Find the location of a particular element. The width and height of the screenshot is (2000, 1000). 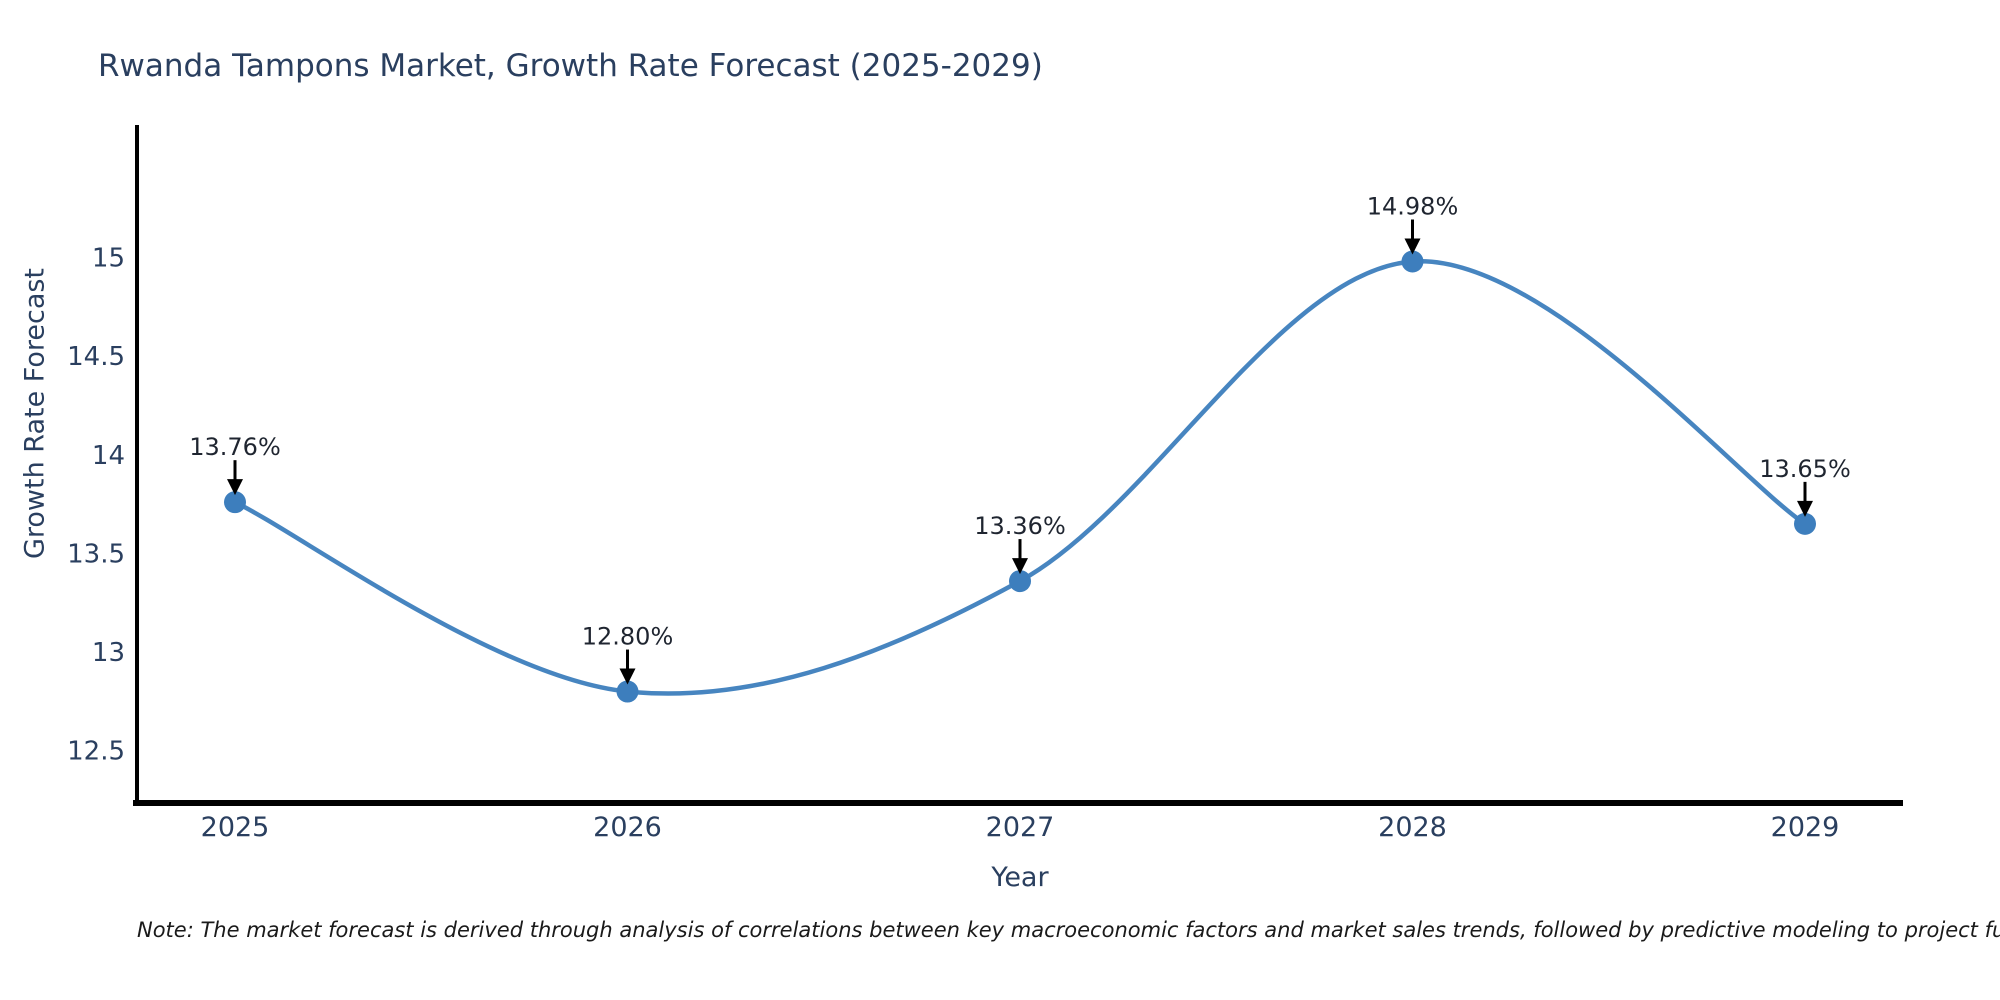

y-tick-label: 13 is located at coordinates (108, 653).